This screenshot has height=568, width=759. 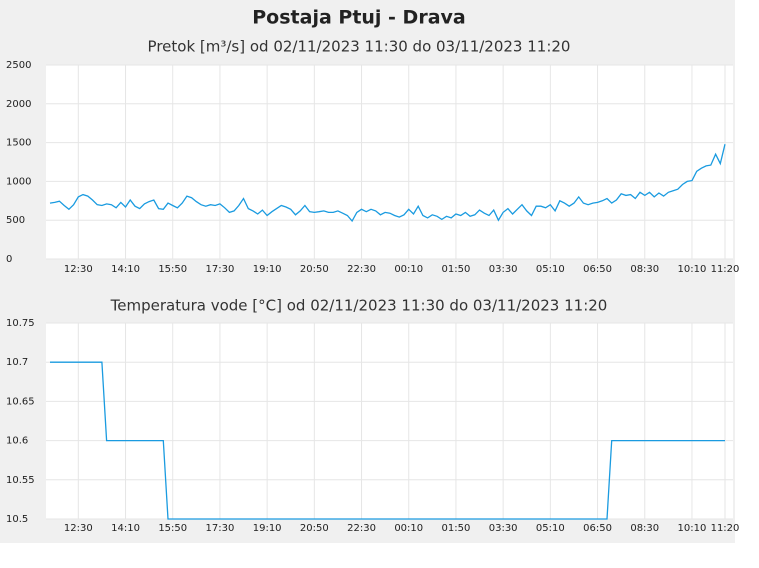 I want to click on y-tick-label: 10.6, so click(x=17, y=441).